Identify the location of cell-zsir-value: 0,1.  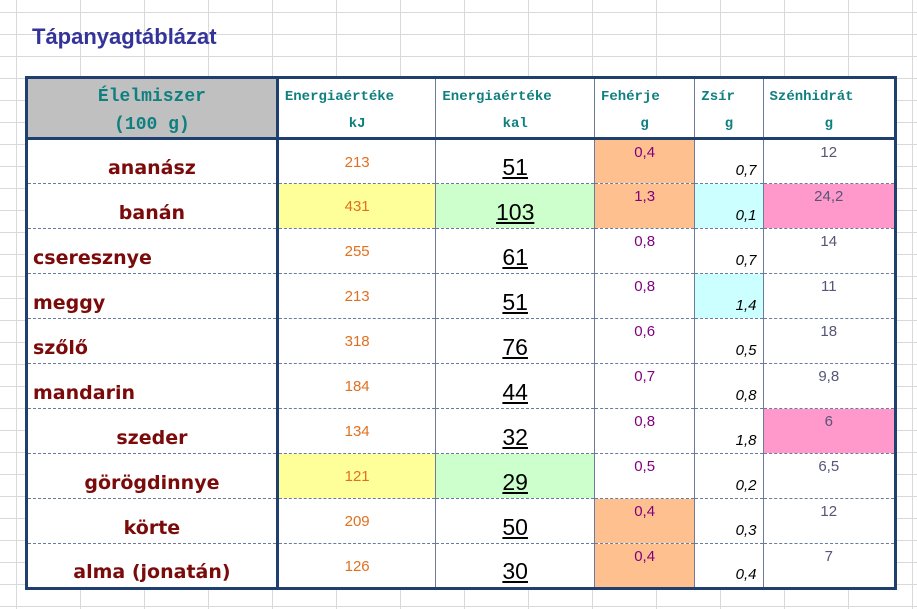
(746, 215).